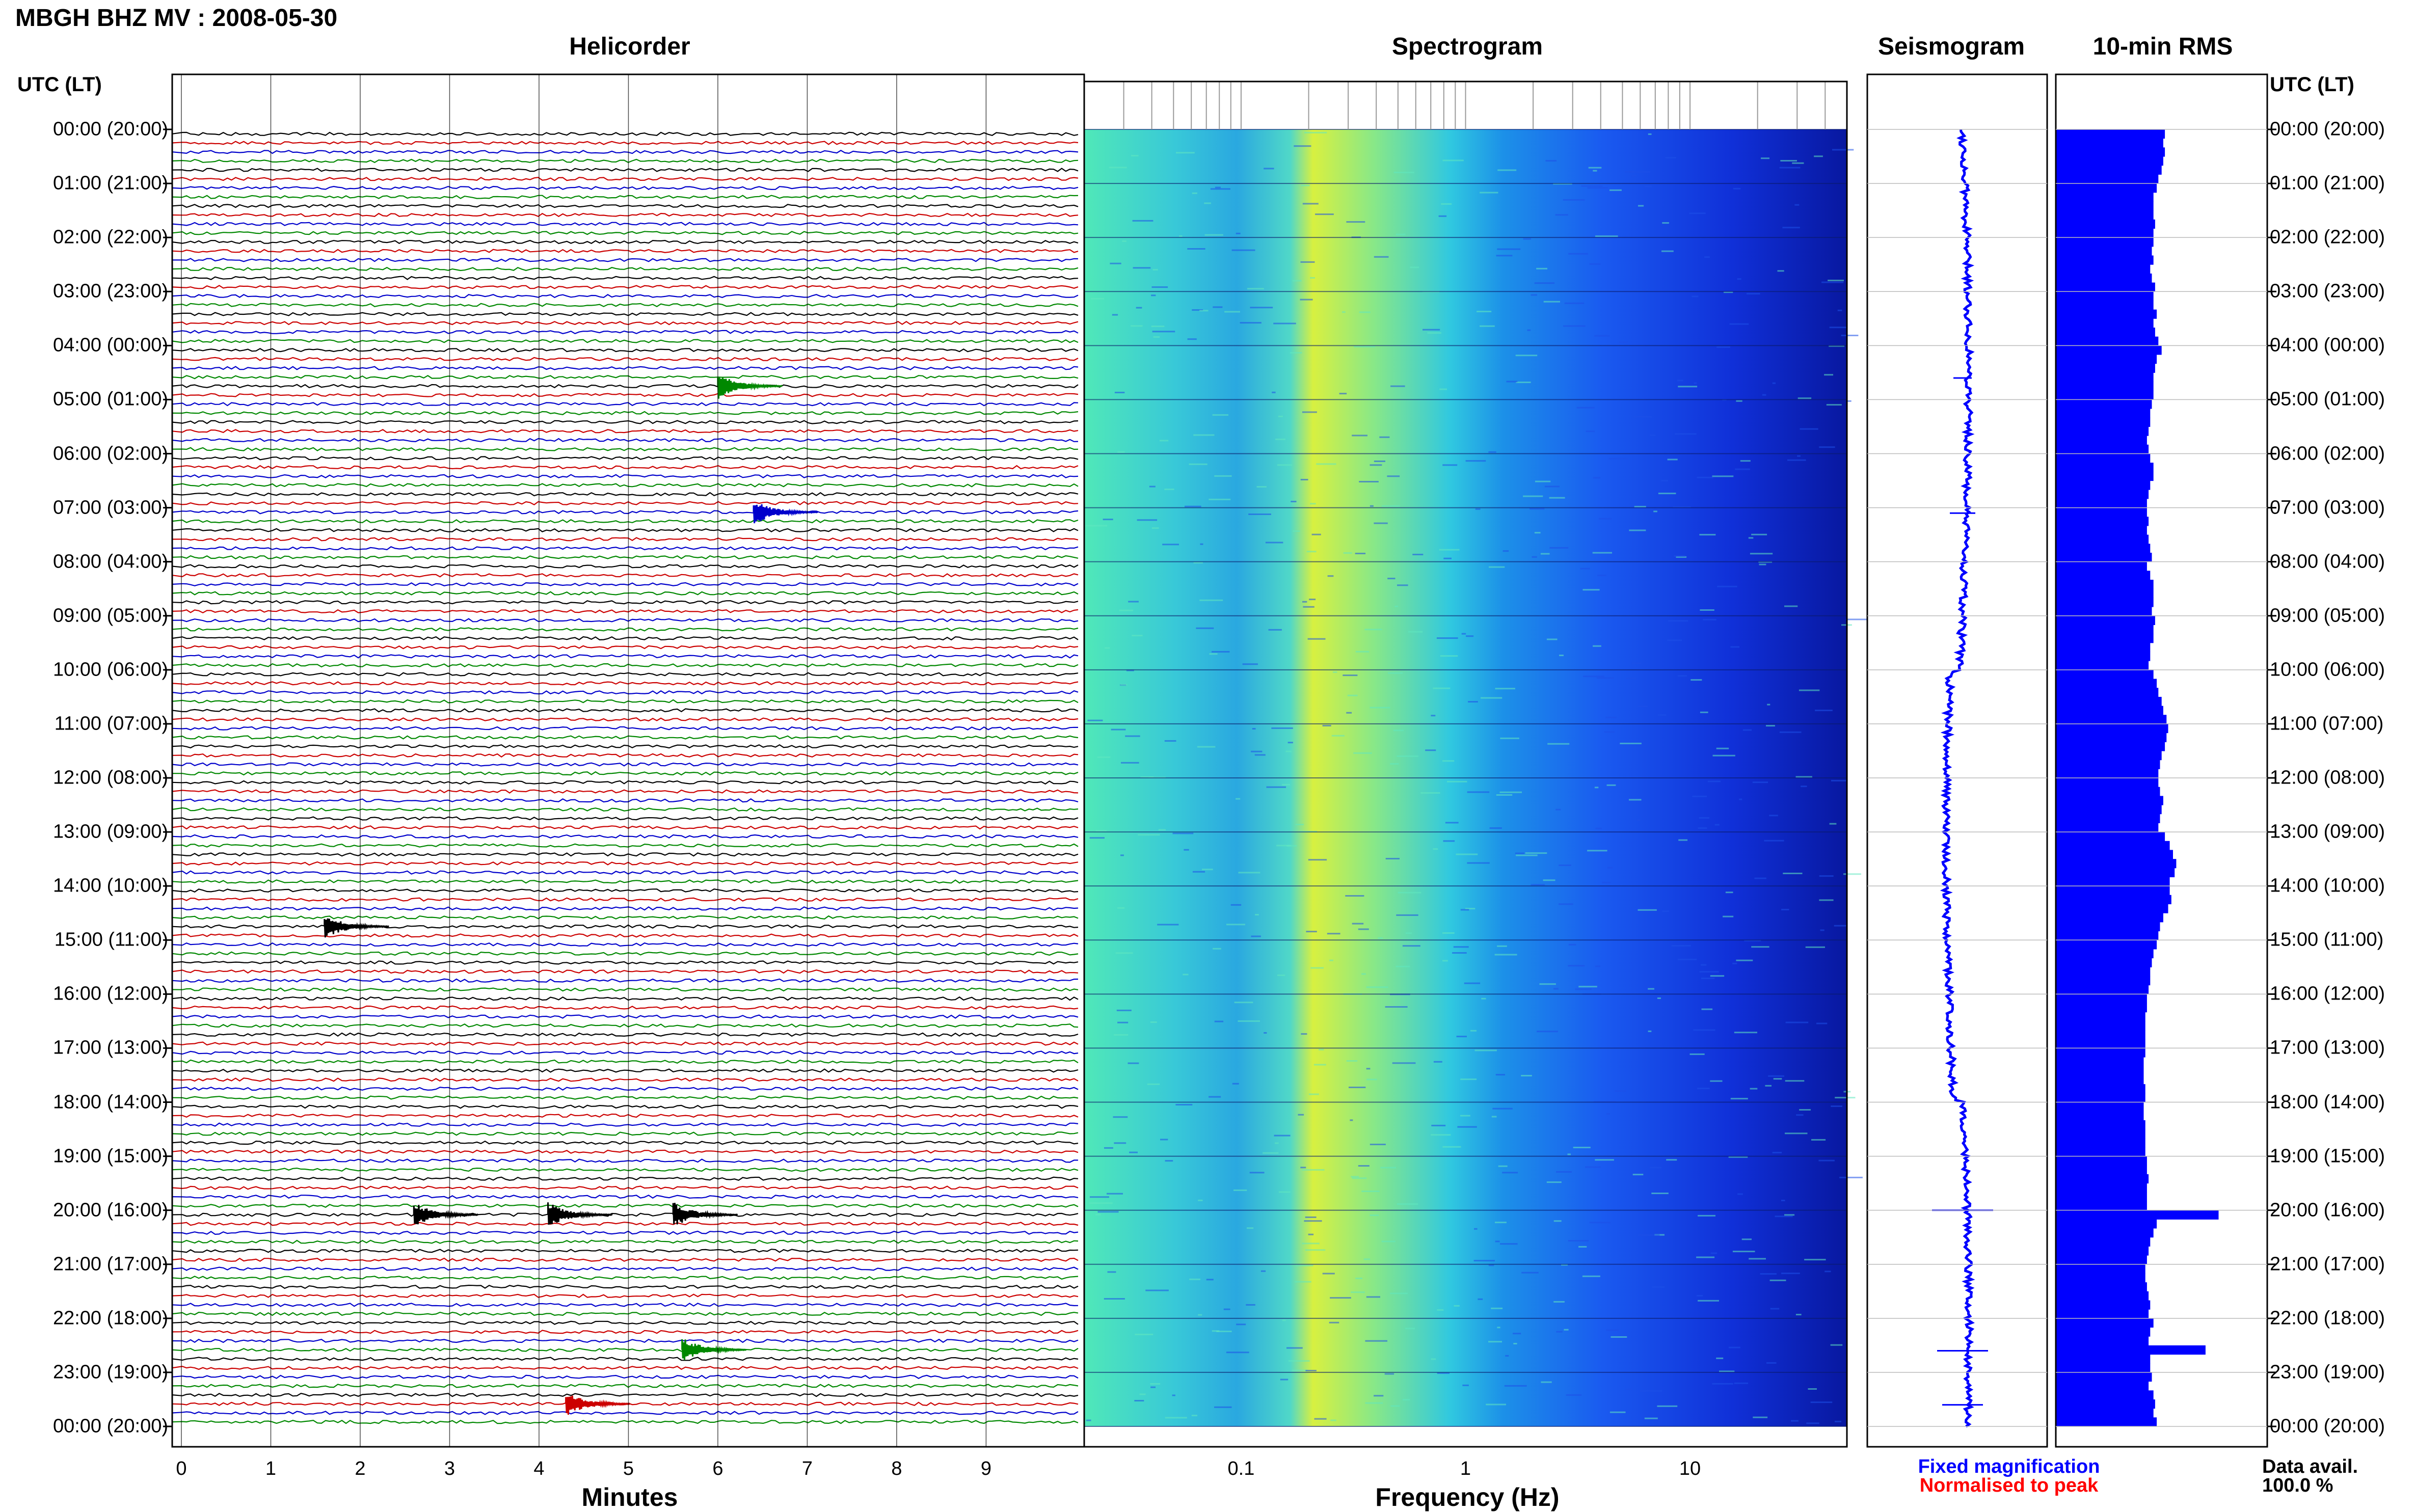  Describe the element at coordinates (110, 291) in the screenshot. I see `time-tick-left: 03:00 (23:00)` at that location.